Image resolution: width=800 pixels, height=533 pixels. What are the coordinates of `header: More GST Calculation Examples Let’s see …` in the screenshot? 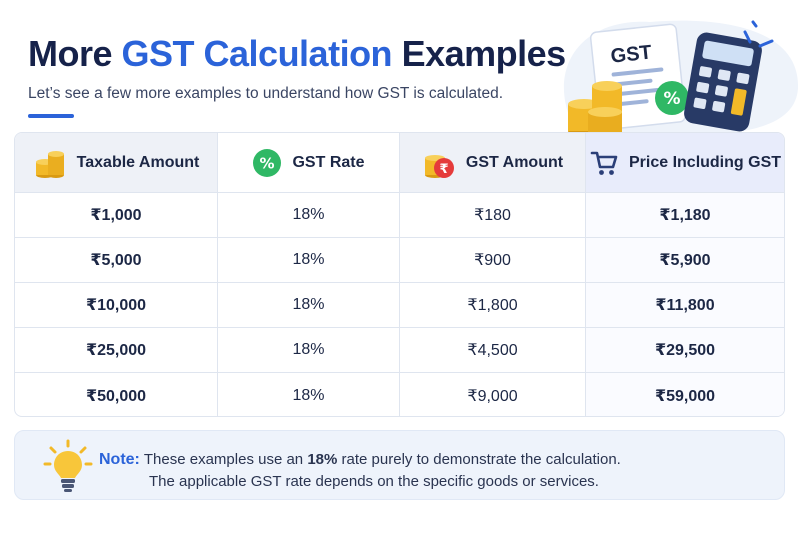 It's located at (308, 75).